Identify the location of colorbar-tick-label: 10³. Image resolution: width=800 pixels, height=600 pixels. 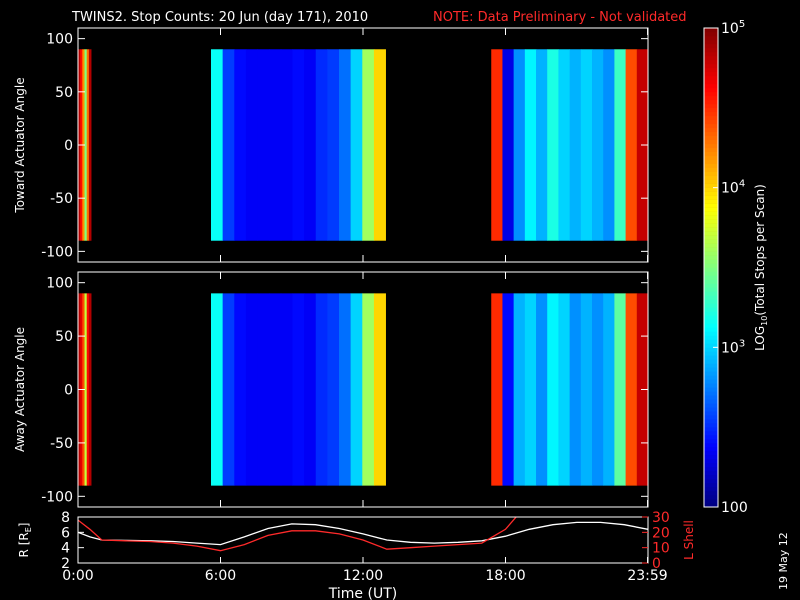
(733, 347).